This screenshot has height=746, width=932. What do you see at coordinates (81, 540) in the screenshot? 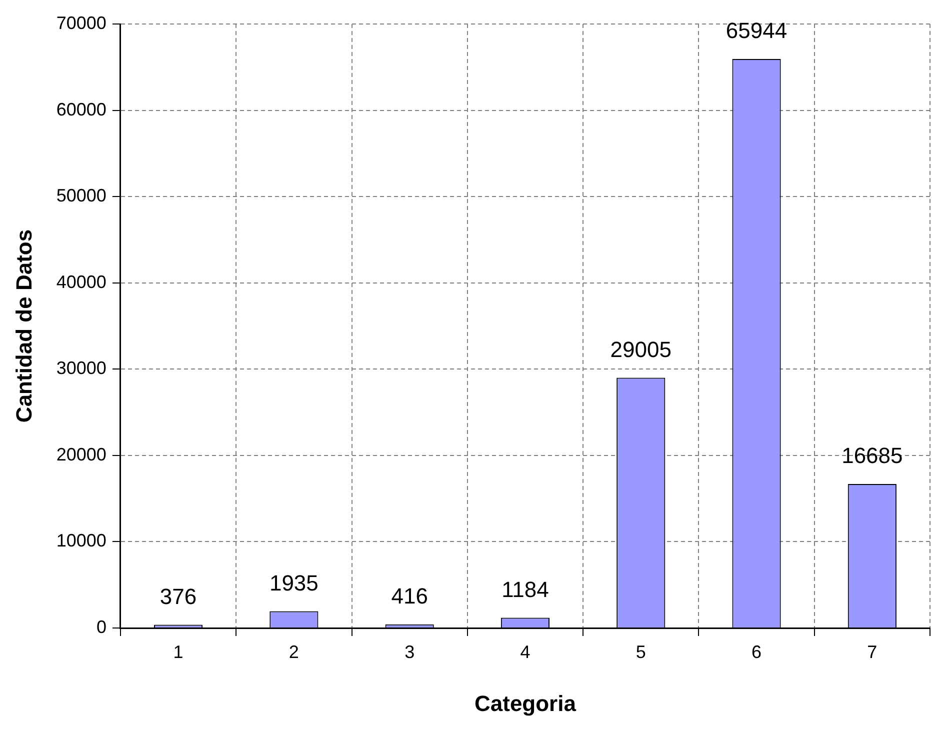
I see `y-tick-label: 10000` at bounding box center [81, 540].